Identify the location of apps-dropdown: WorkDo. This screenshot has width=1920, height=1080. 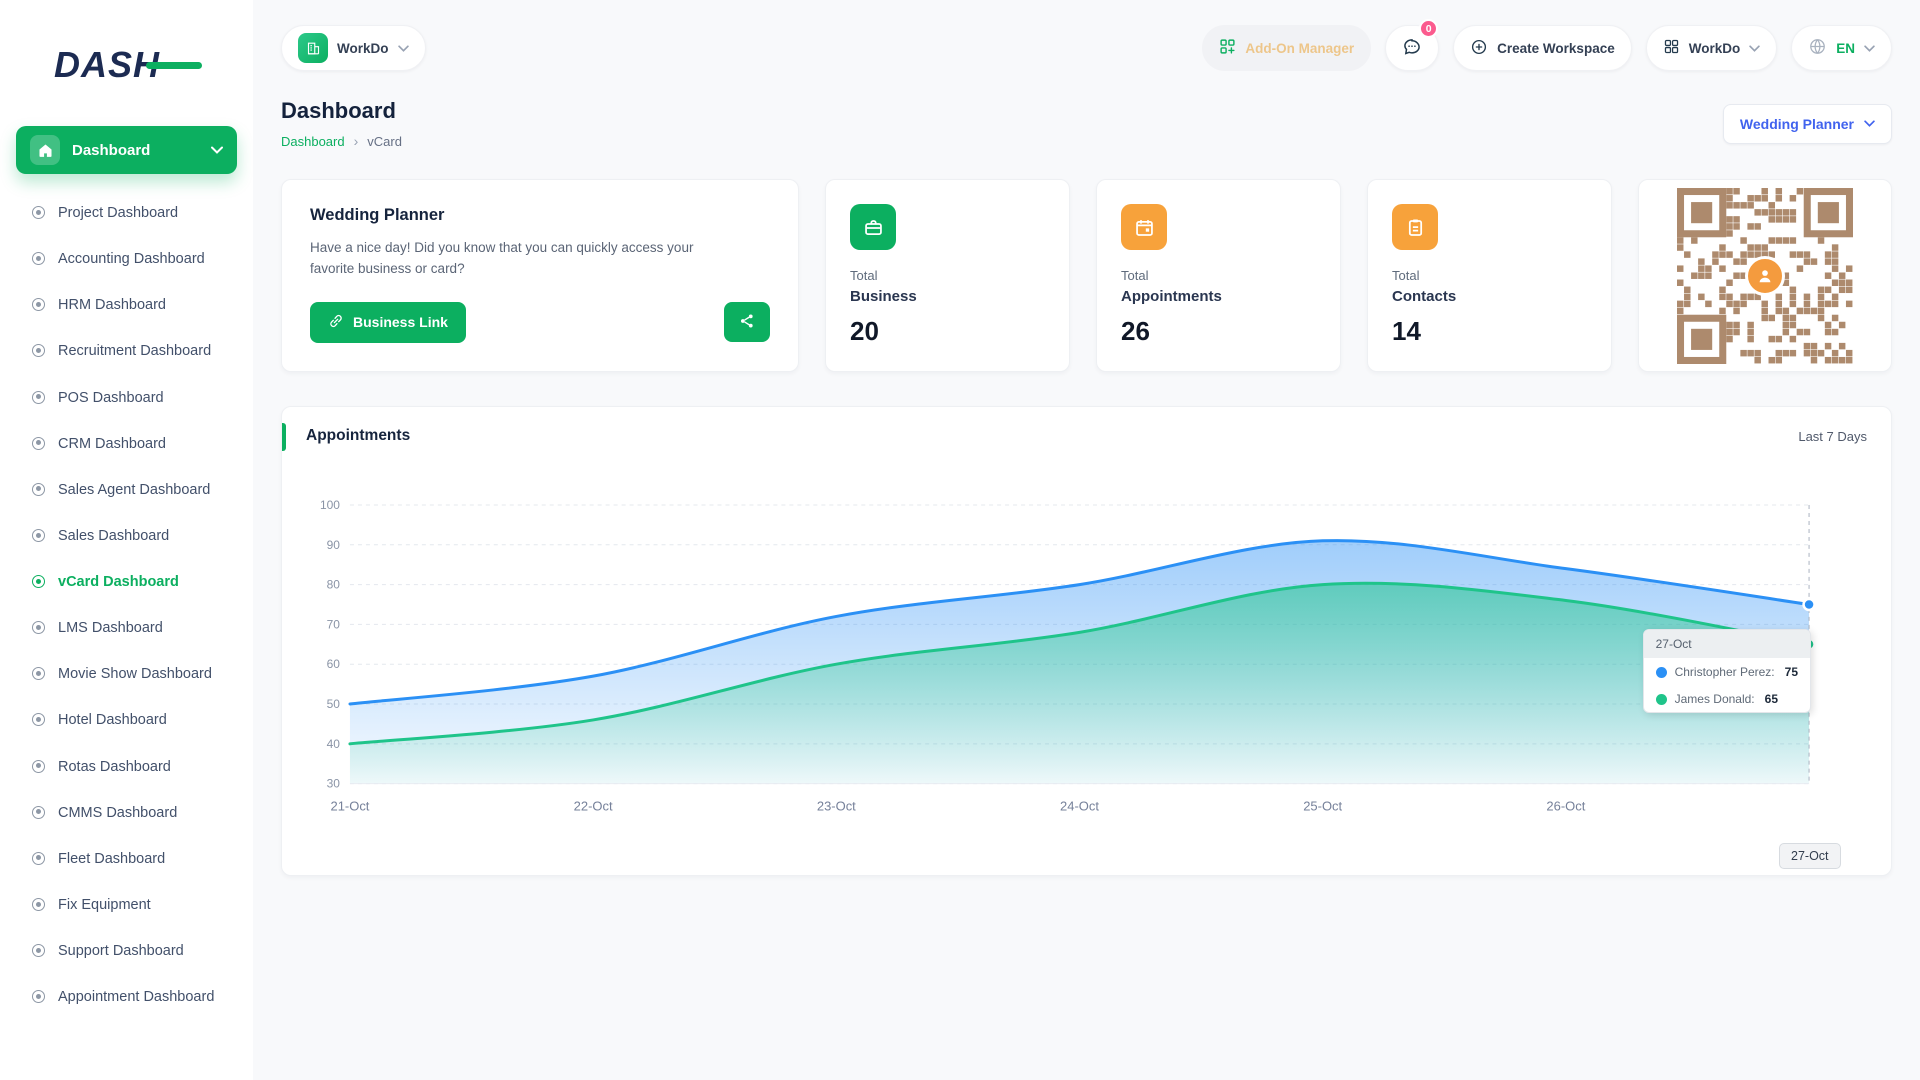
(1711, 48).